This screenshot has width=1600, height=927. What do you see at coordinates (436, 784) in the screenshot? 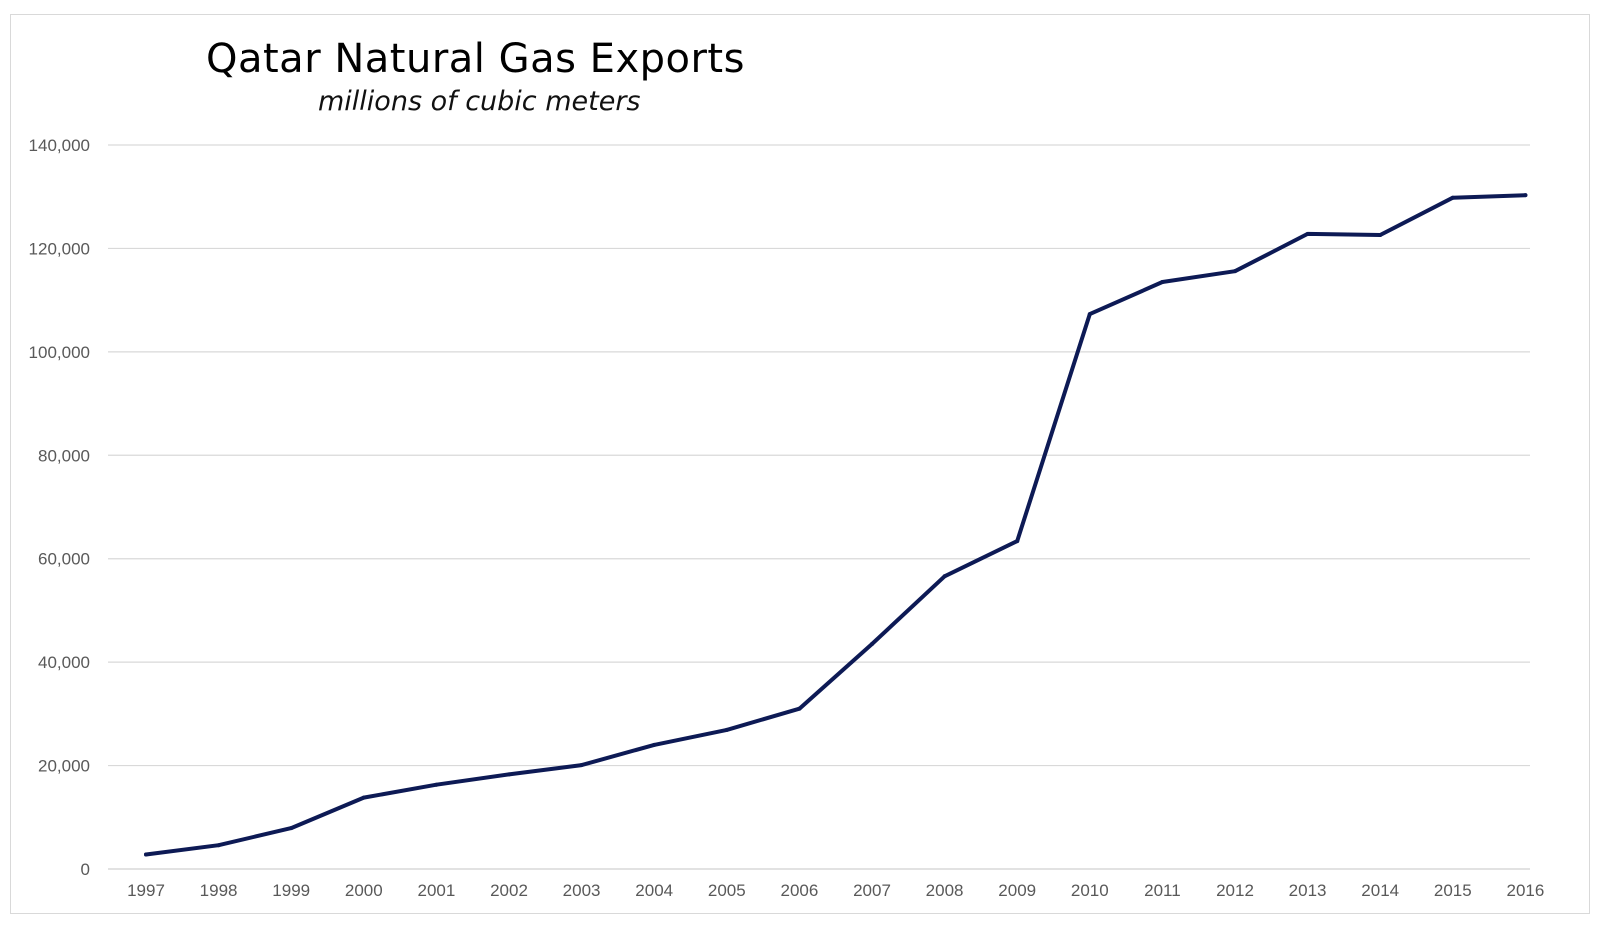
I see `data-point-2001` at bounding box center [436, 784].